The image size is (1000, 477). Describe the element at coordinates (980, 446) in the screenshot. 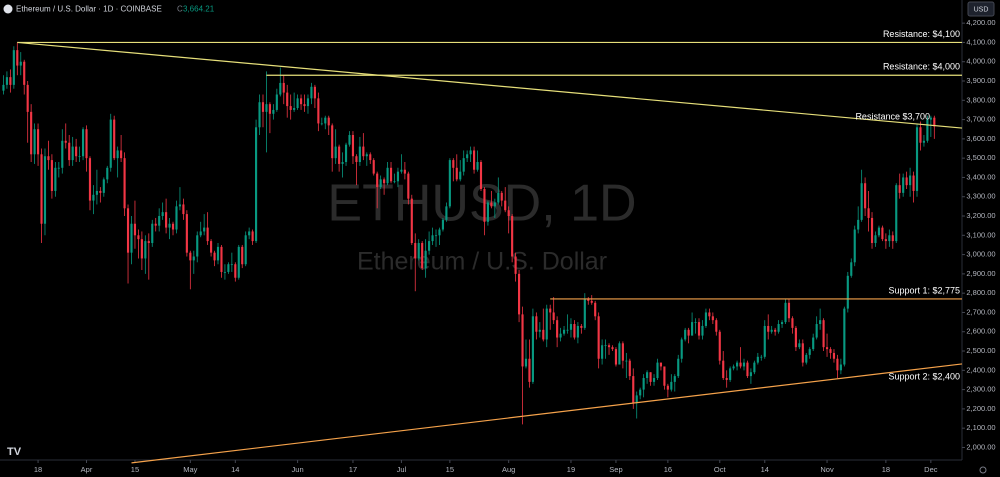

I see `y-tick-label: 2,000.00` at that location.